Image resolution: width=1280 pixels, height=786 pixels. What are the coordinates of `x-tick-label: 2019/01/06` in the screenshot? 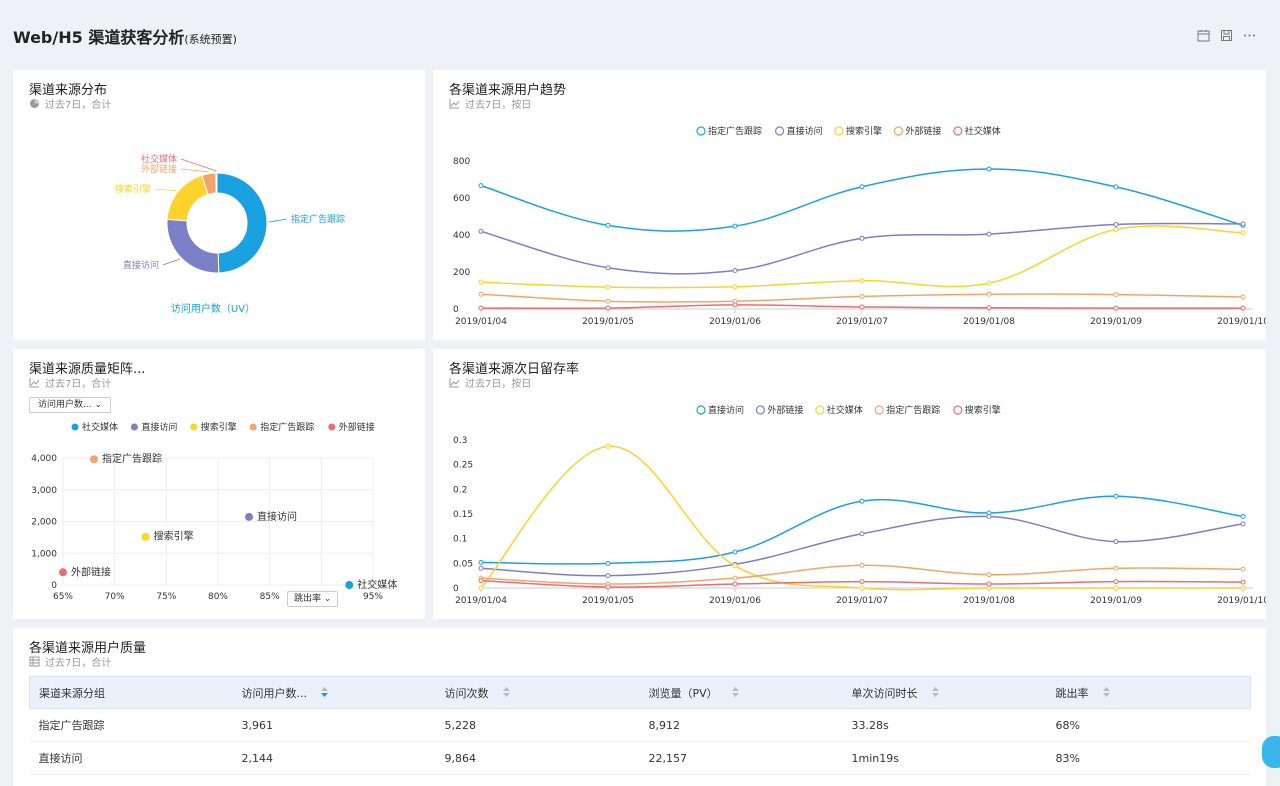 It's located at (735, 601).